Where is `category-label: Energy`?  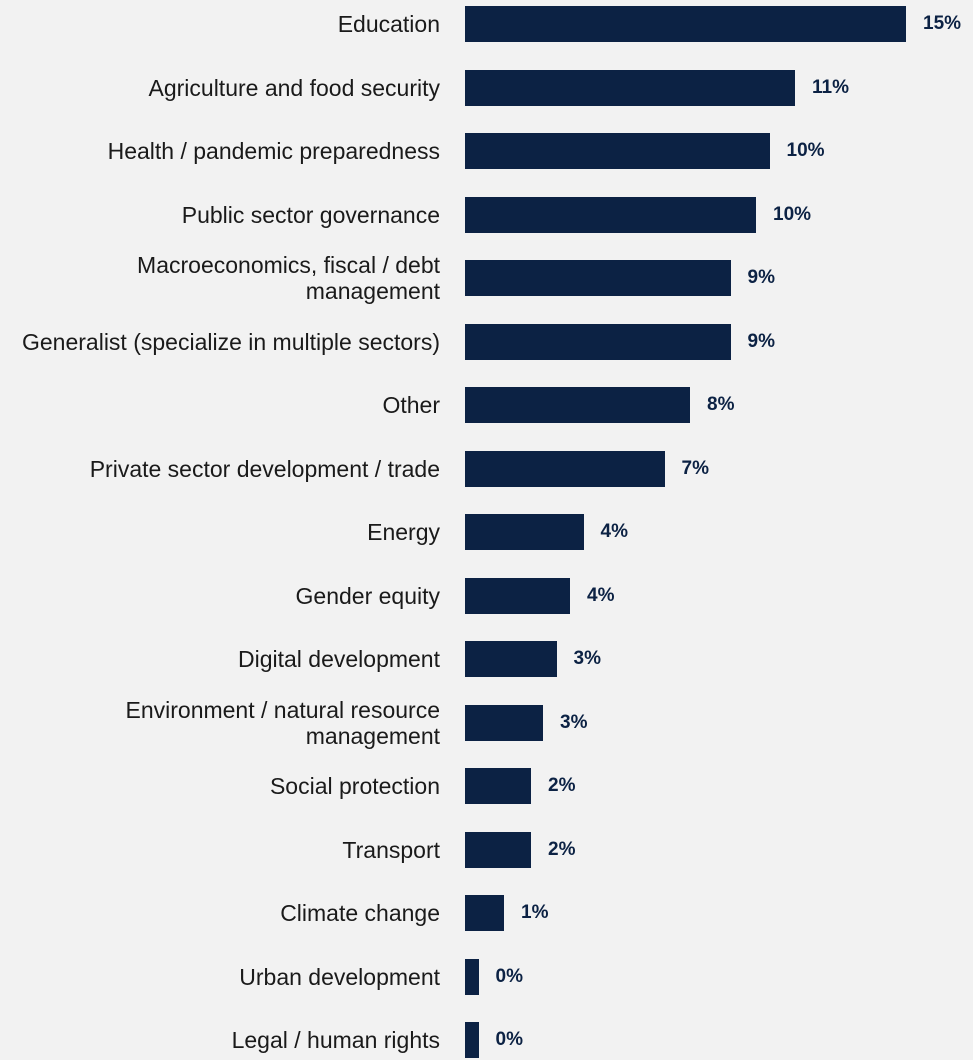 category-label: Energy is located at coordinates (403, 532).